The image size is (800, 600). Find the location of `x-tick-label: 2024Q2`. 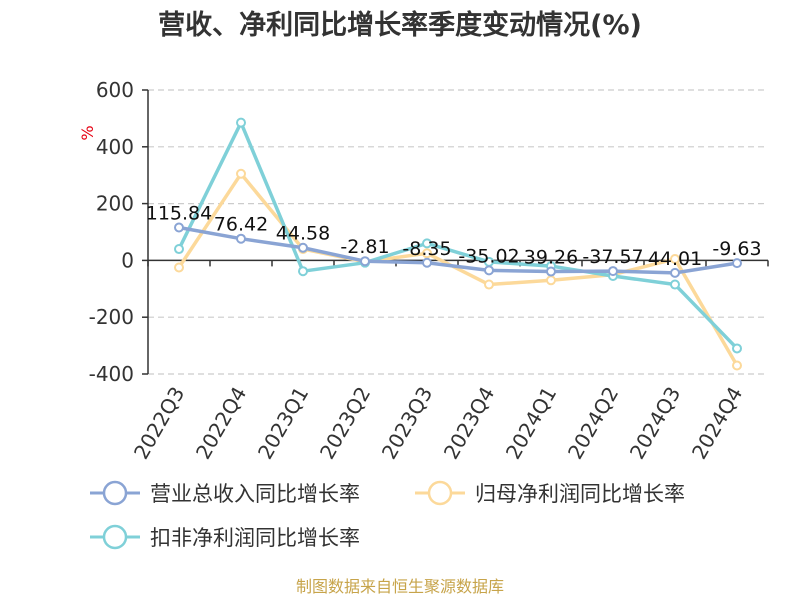

x-tick-label: 2024Q2 is located at coordinates (593, 423).